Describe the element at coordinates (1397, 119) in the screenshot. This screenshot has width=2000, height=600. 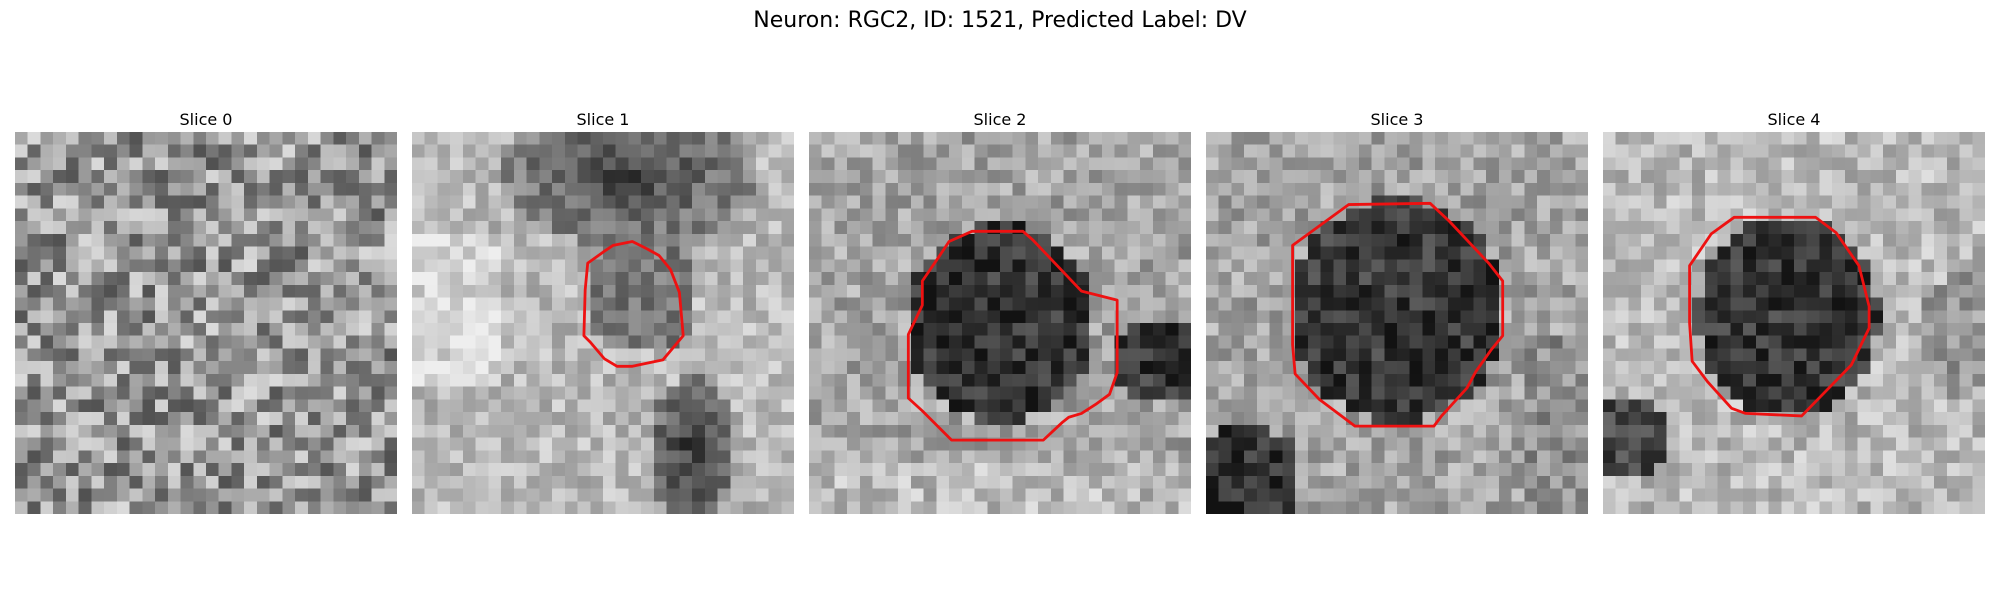
I see `slice-title: Slice 3` at that location.